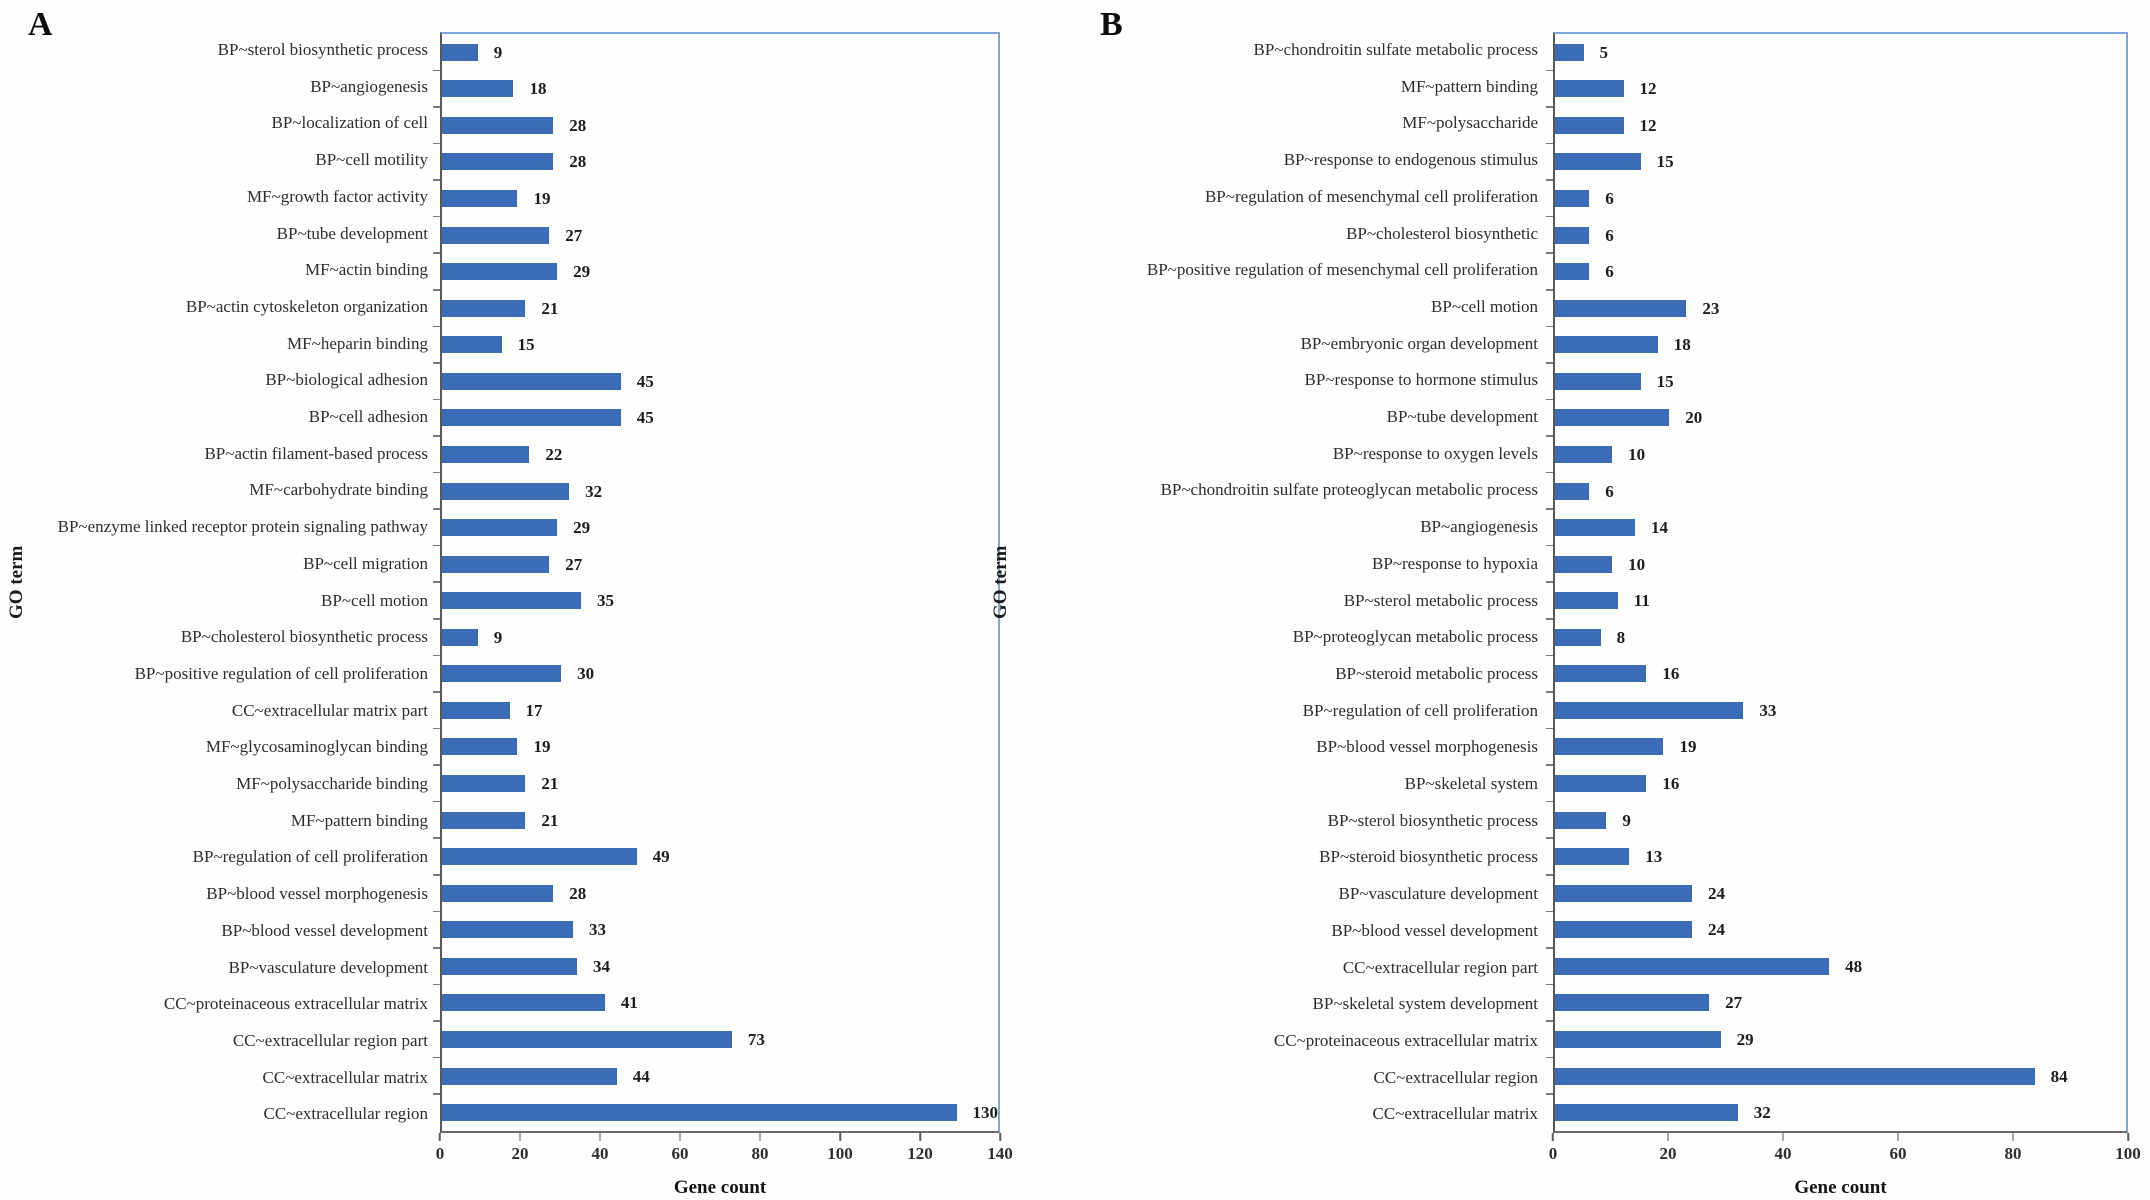  Describe the element at coordinates (1421, 380) in the screenshot. I see `category-label: BP~response to hormone stimulus` at that location.